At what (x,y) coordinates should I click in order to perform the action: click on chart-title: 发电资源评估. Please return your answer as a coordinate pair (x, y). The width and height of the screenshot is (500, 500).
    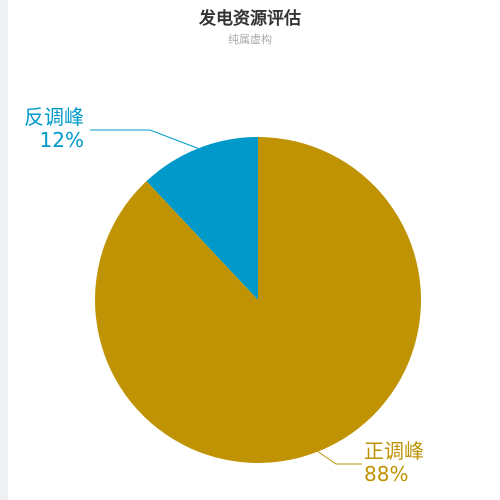
    Looking at the image, I should click on (250, 19).